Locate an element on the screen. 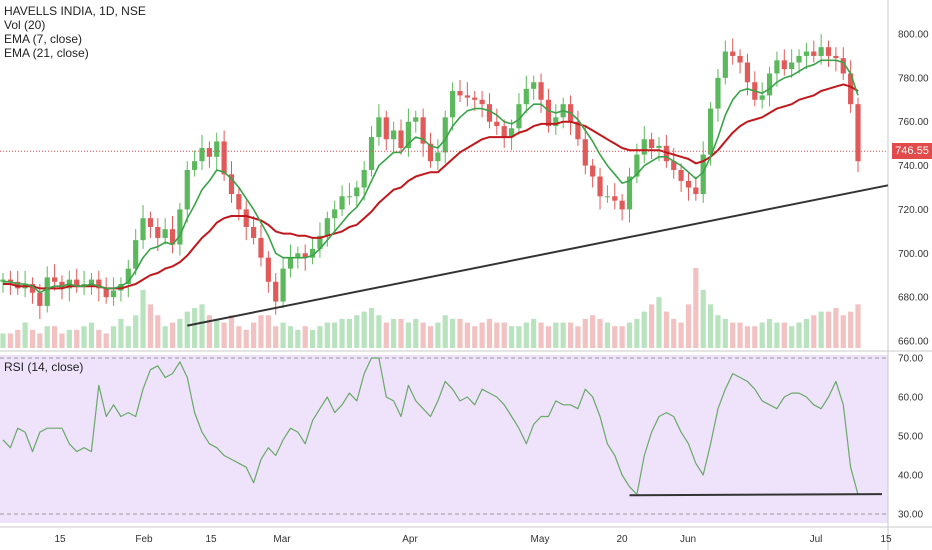 Image resolution: width=932 pixels, height=550 pixels. price-axis-label: 680.00 is located at coordinates (913, 298).